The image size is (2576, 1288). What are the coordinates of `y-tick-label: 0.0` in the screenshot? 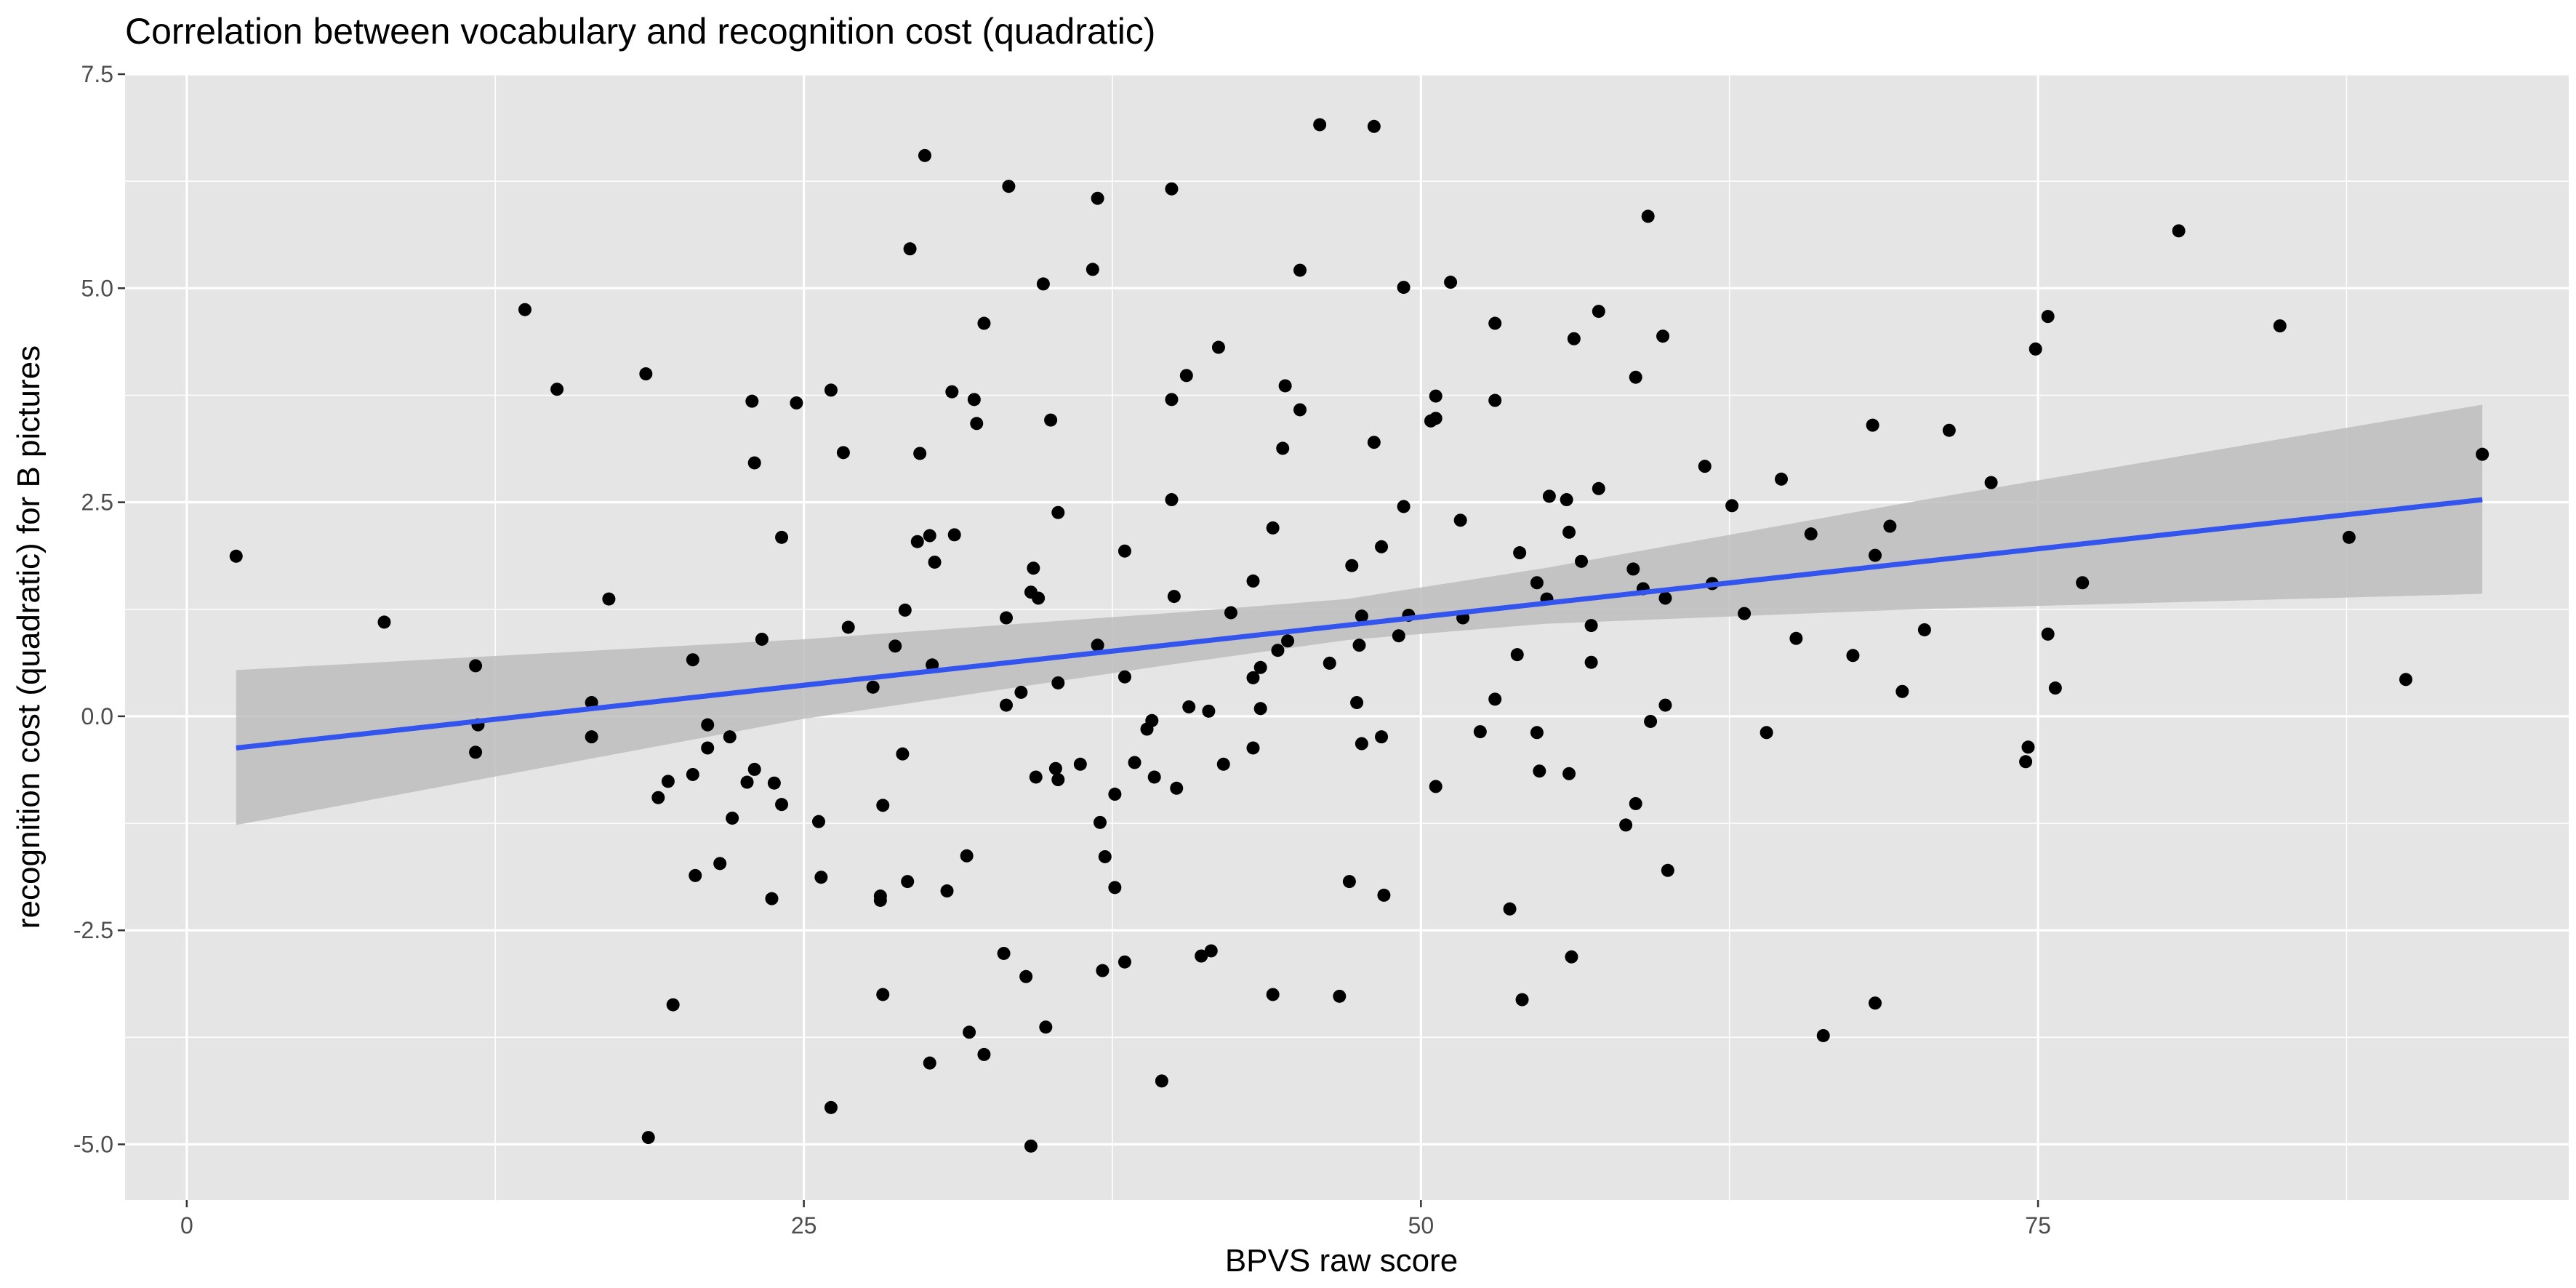 It's located at (97, 716).